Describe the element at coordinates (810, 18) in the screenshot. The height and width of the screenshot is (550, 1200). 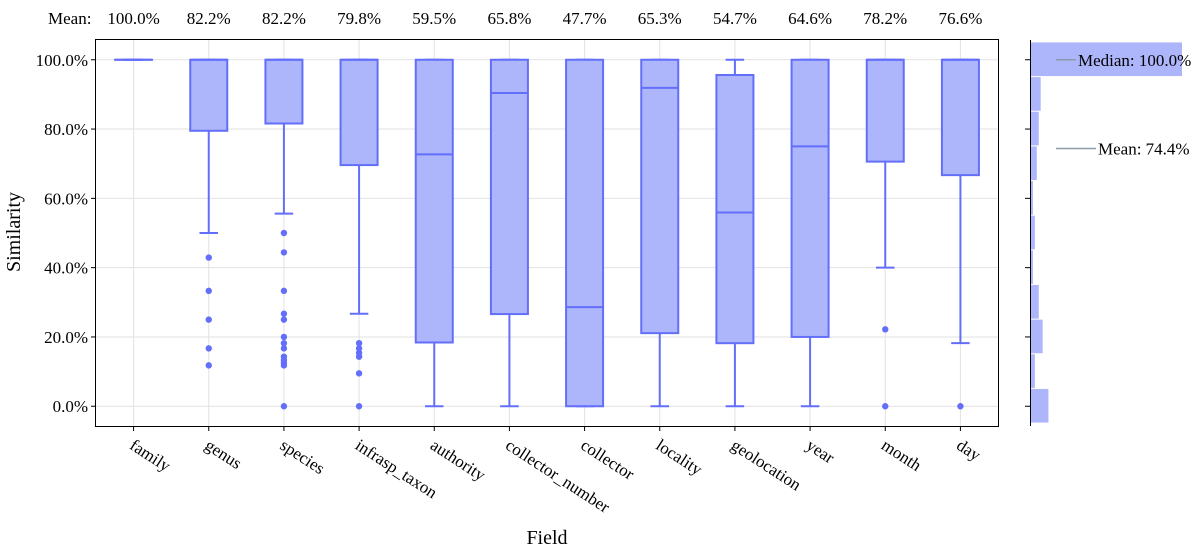
I see `mean-value-label: 64.6%` at that location.